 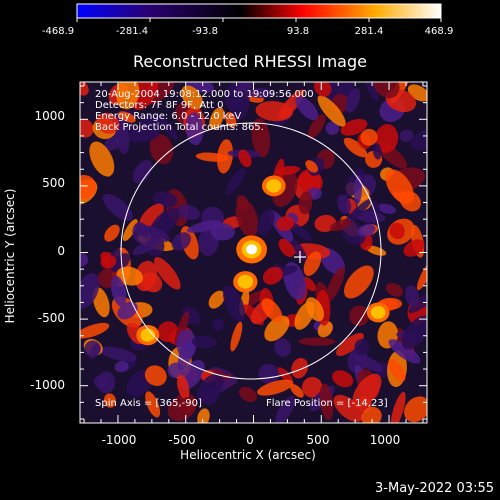 What do you see at coordinates (385, 440) in the screenshot?
I see `x-tick-label: 1000` at bounding box center [385, 440].